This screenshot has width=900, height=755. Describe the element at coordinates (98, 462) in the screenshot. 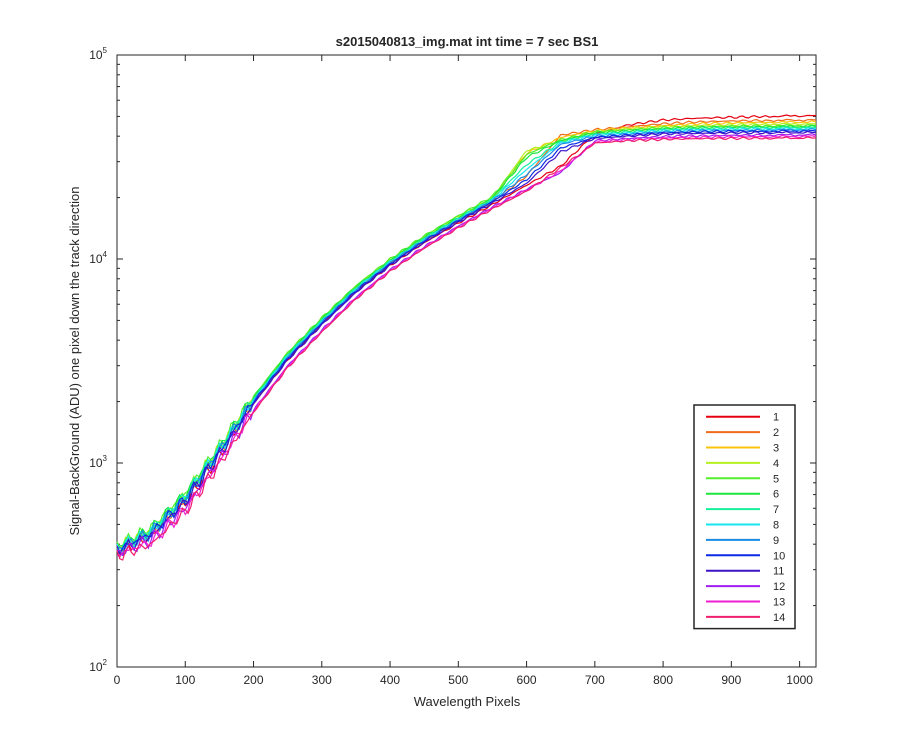

I see `y-tick-label: 10³` at that location.